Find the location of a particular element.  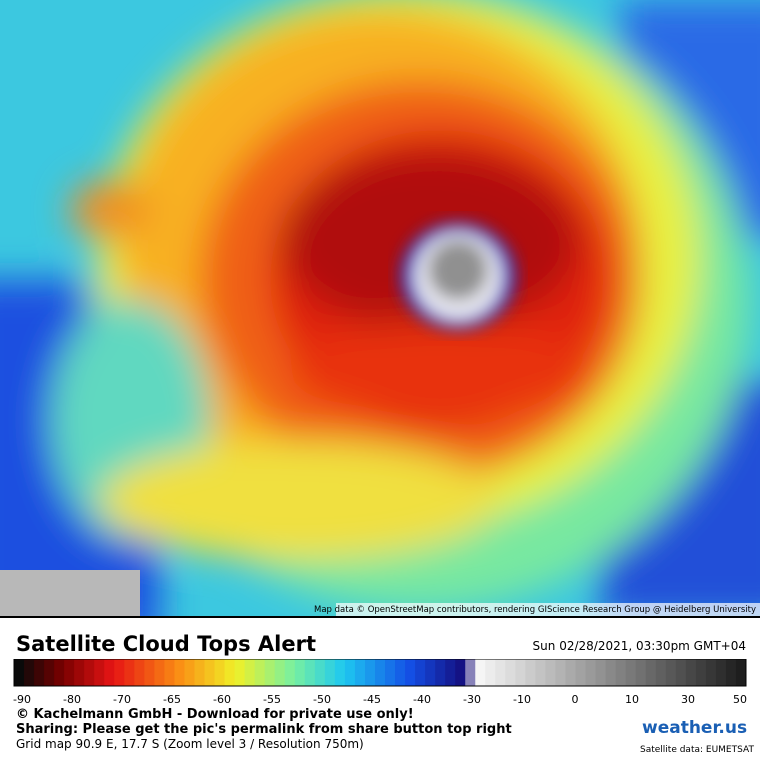

colorbar-tick-label: -80 is located at coordinates (72, 699).